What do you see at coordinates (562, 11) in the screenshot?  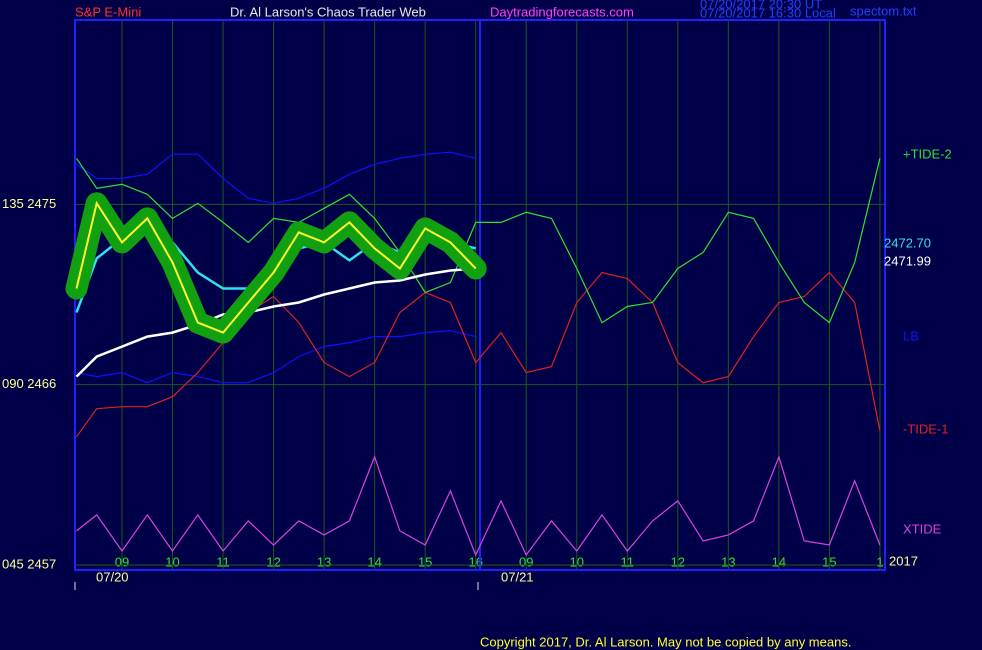 I see `annotation: Daytradingforecasts.com` at bounding box center [562, 11].